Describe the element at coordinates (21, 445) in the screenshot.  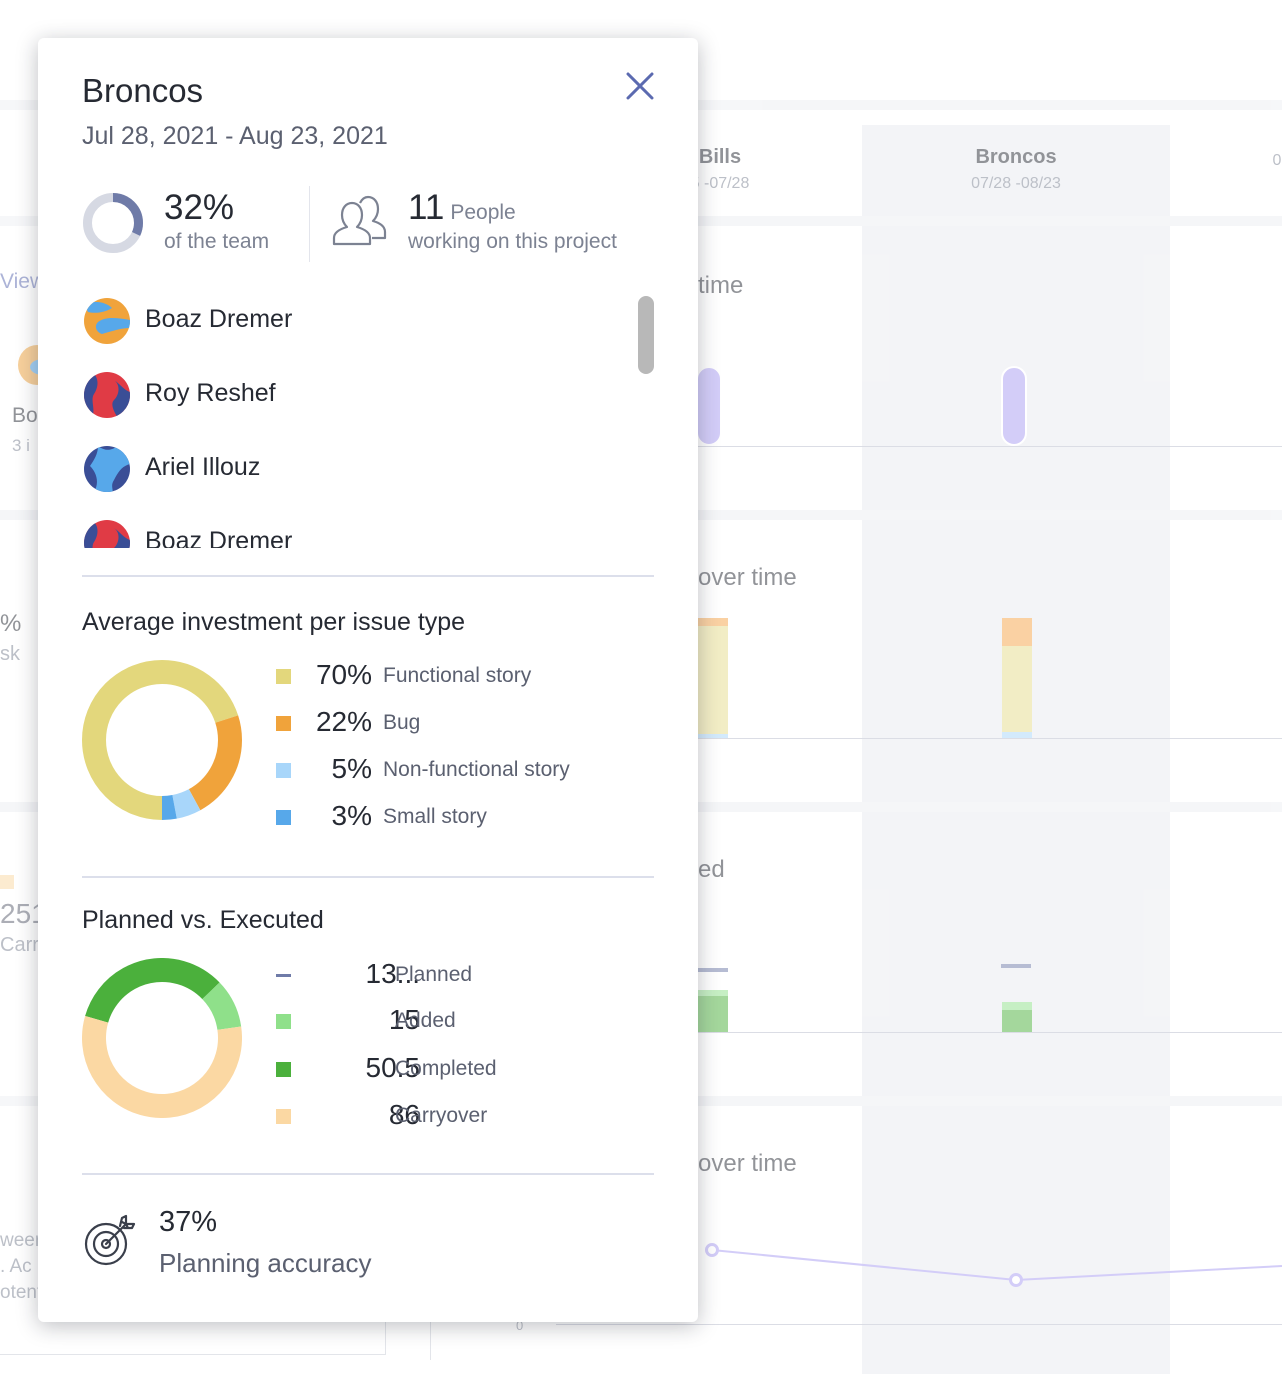
I see `person-sub: 3 i` at that location.